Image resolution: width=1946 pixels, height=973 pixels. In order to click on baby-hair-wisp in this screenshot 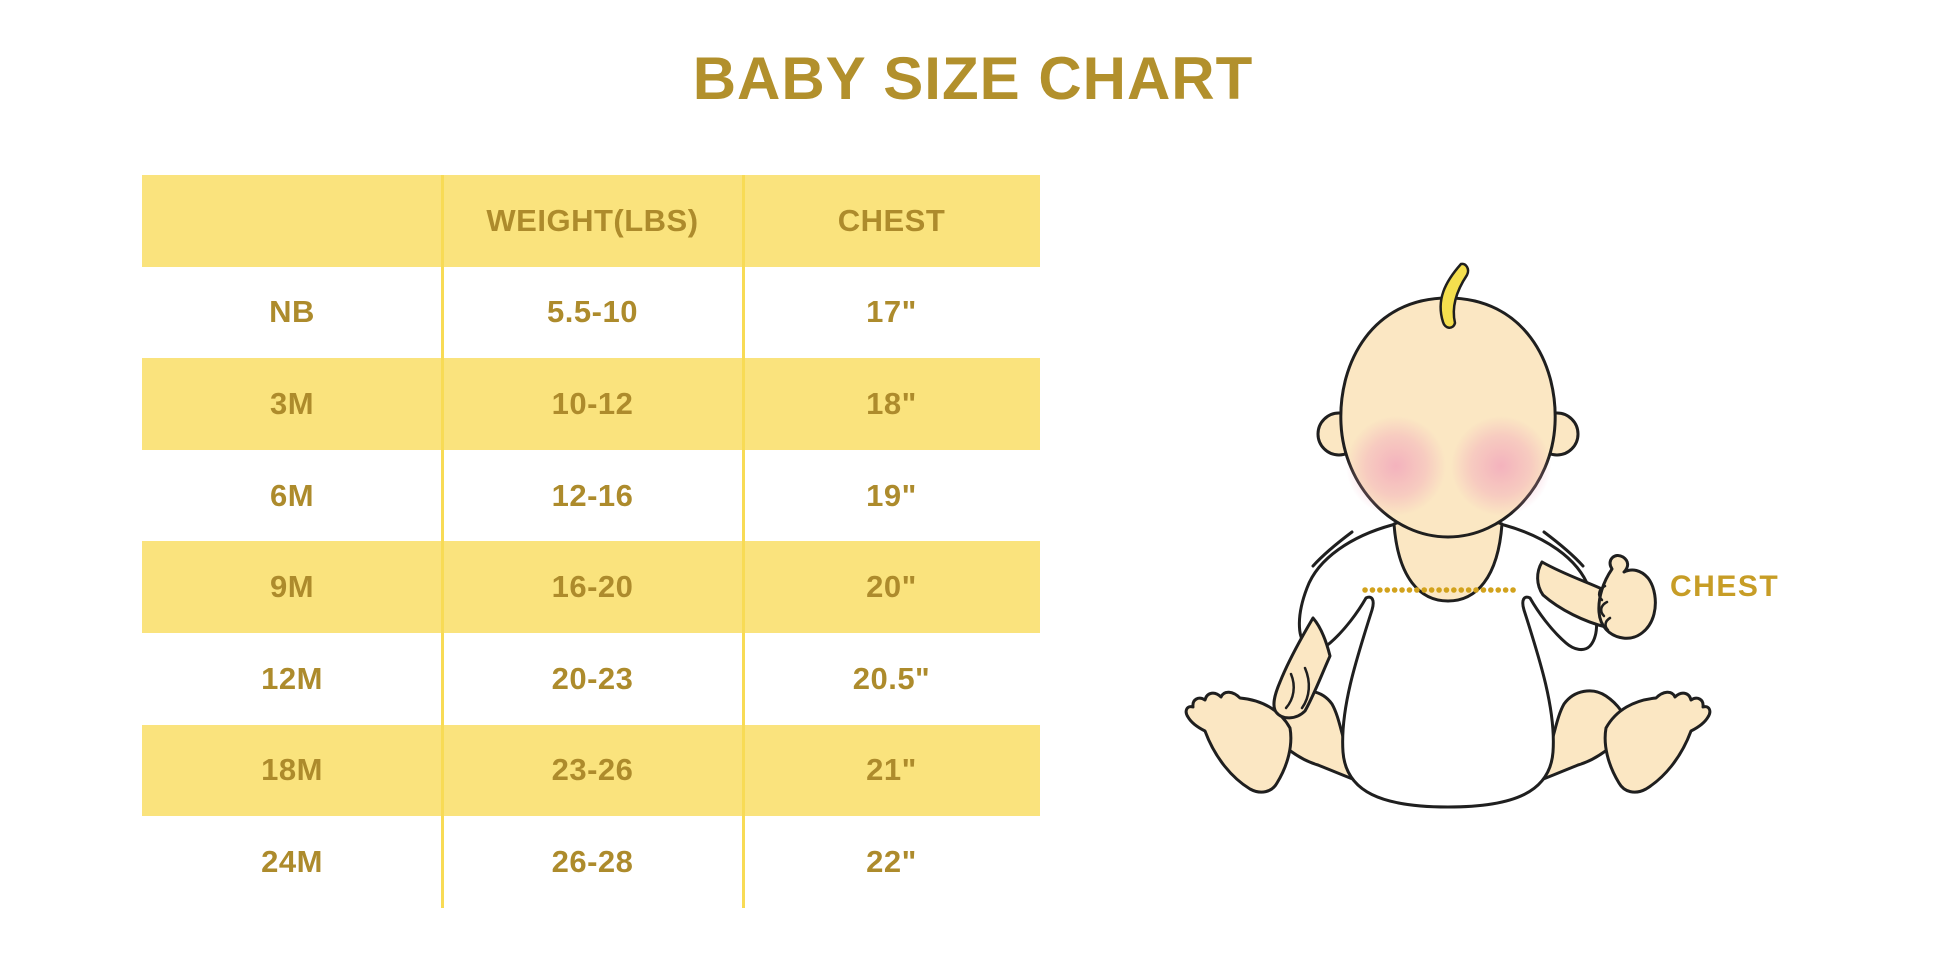, I will do `click(1454, 295)`.